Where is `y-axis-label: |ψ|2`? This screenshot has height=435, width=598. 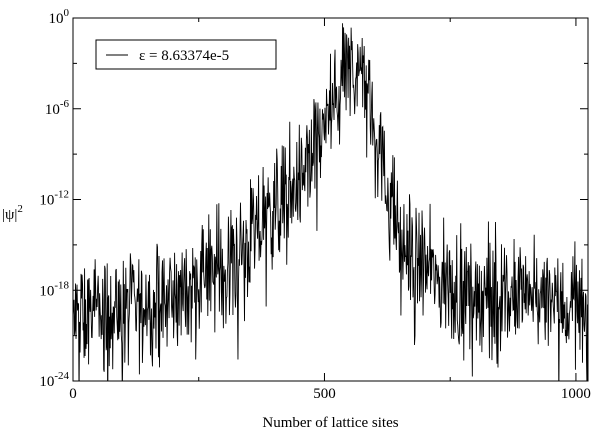
y-axis-label: |ψ|2 is located at coordinates (12, 213).